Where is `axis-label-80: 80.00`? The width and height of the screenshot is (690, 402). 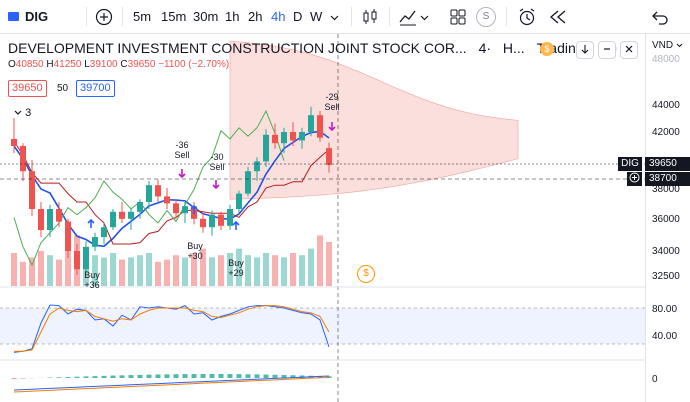
axis-label-80: 80.00 is located at coordinates (665, 309).